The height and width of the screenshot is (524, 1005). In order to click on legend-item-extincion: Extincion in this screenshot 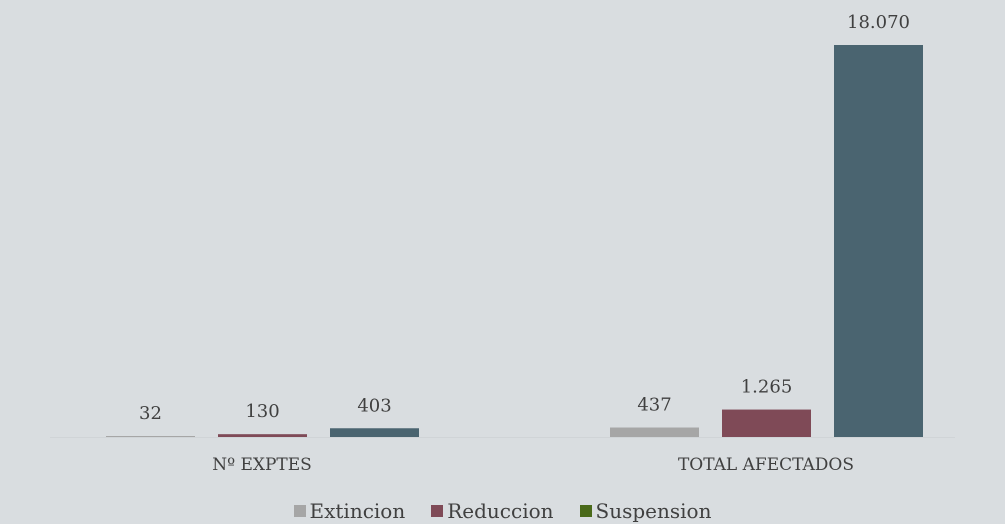, I will do `click(349, 511)`.